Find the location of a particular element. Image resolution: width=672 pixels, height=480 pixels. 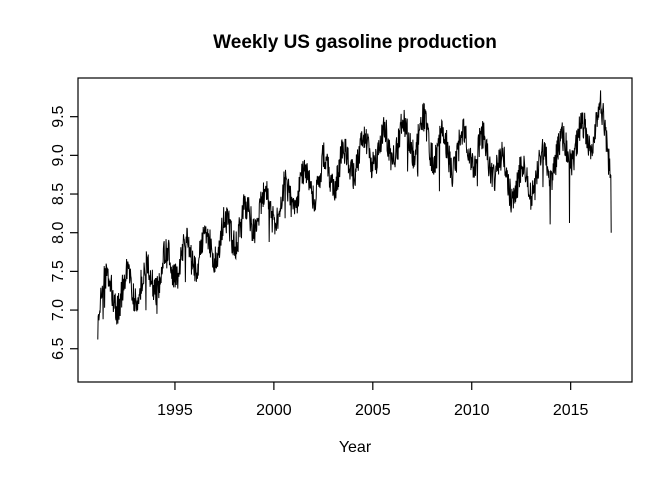

y-tick-label: 8.0 is located at coordinates (58, 232).